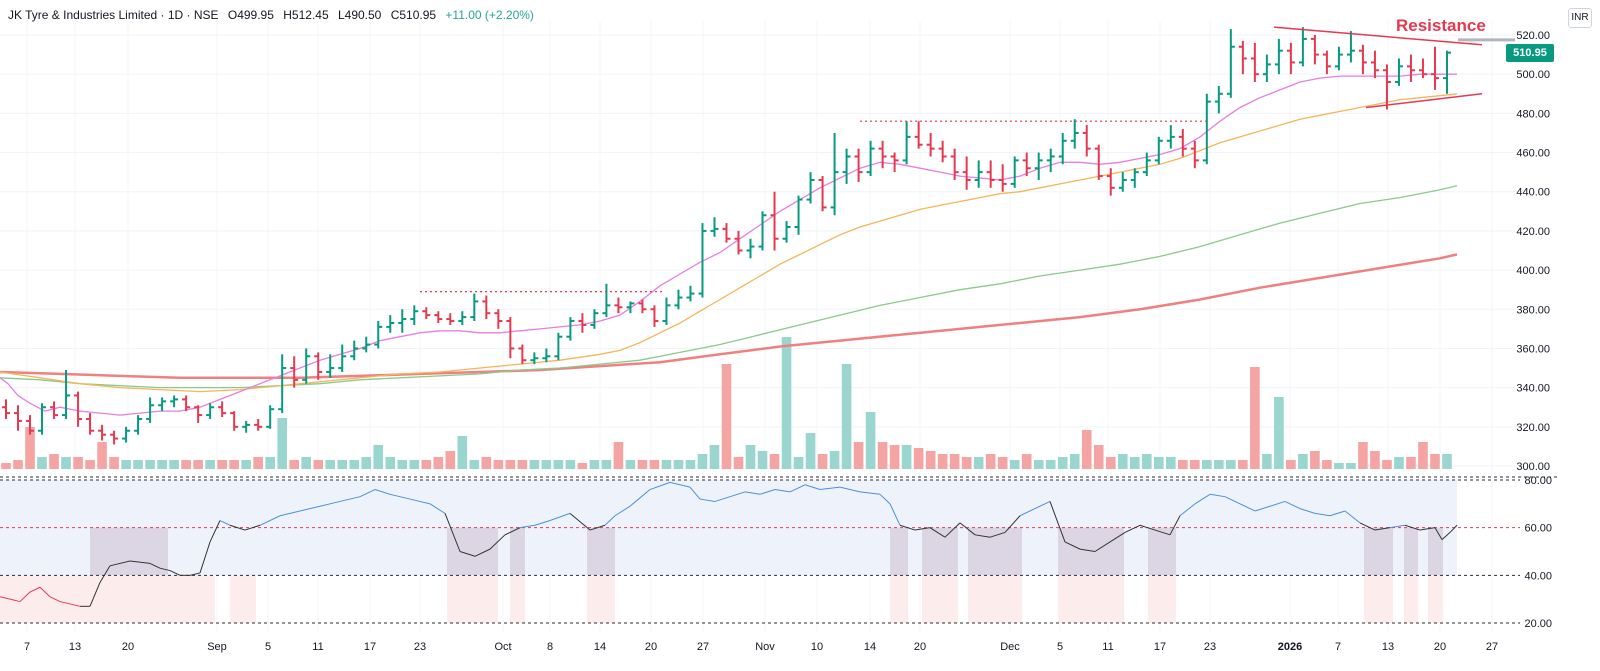 The height and width of the screenshot is (671, 1600). Describe the element at coordinates (1160, 647) in the screenshot. I see `time-tick-label: 17` at that location.